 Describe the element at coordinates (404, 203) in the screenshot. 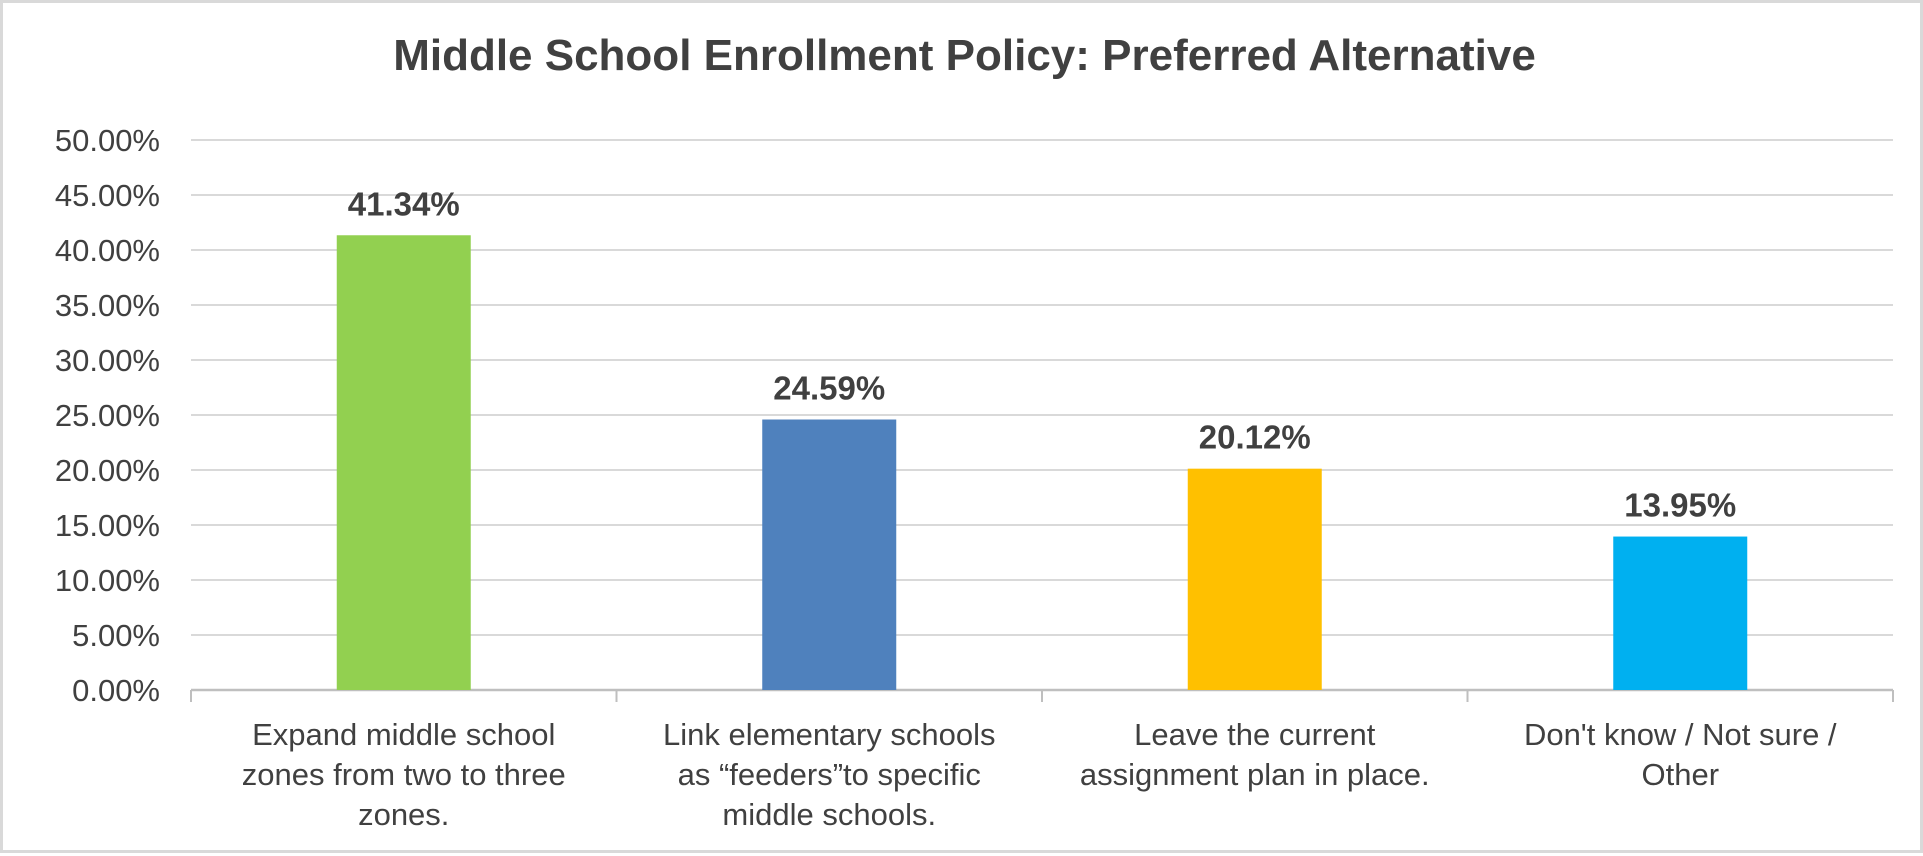

I see `data-label: 41.34%` at that location.